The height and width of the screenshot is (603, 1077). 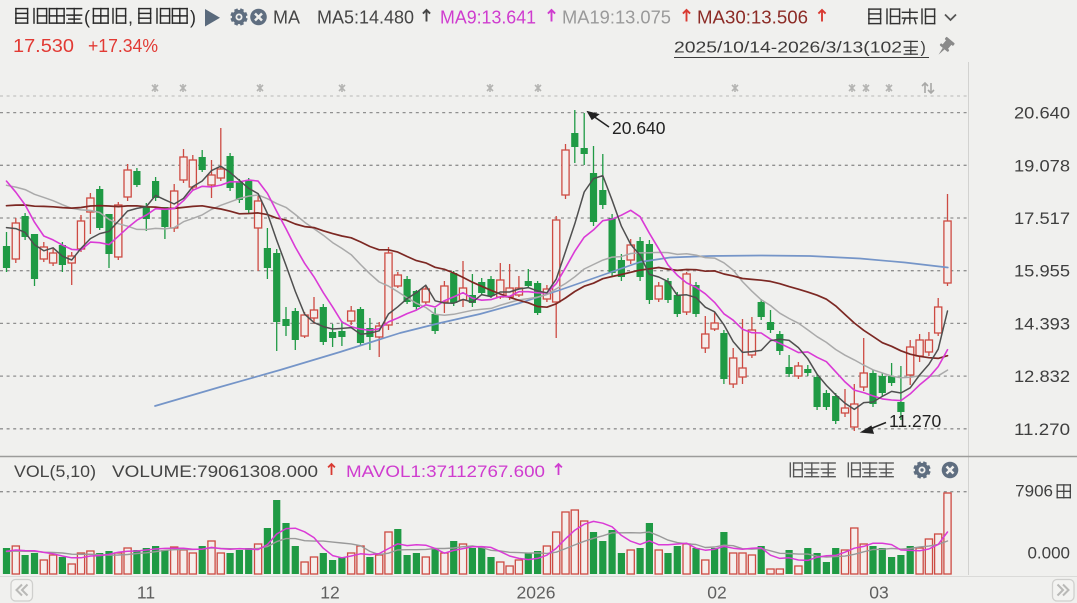 What do you see at coordinates (365, 18) in the screenshot?
I see `svg-text: MA5:14.480` at bounding box center [365, 18].